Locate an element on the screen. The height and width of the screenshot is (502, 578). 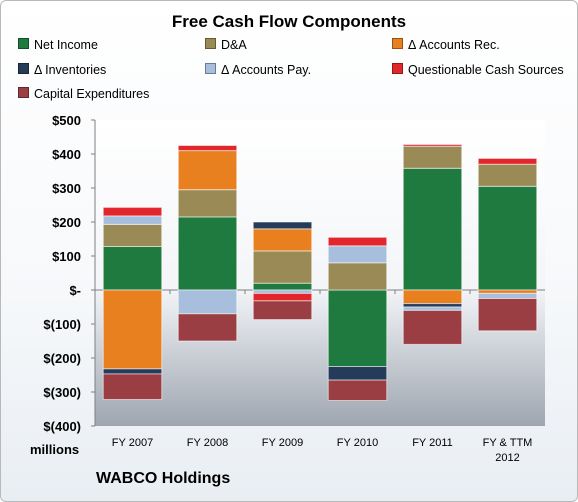
chart-title: Free Cash Flow Components is located at coordinates (289, 21).